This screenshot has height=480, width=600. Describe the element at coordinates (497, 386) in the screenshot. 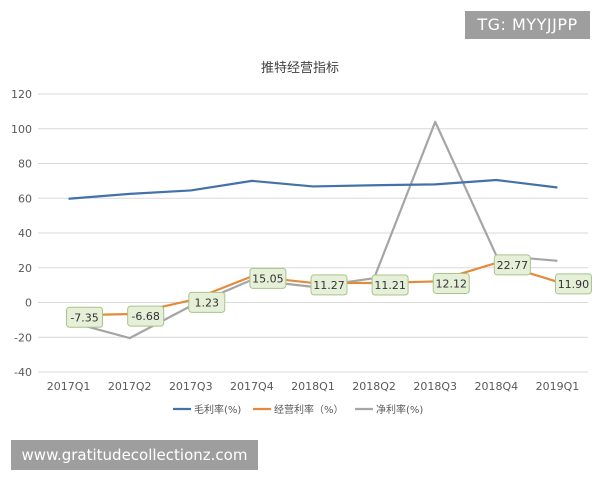

I see `x-tick-label: 2018Q4` at that location.